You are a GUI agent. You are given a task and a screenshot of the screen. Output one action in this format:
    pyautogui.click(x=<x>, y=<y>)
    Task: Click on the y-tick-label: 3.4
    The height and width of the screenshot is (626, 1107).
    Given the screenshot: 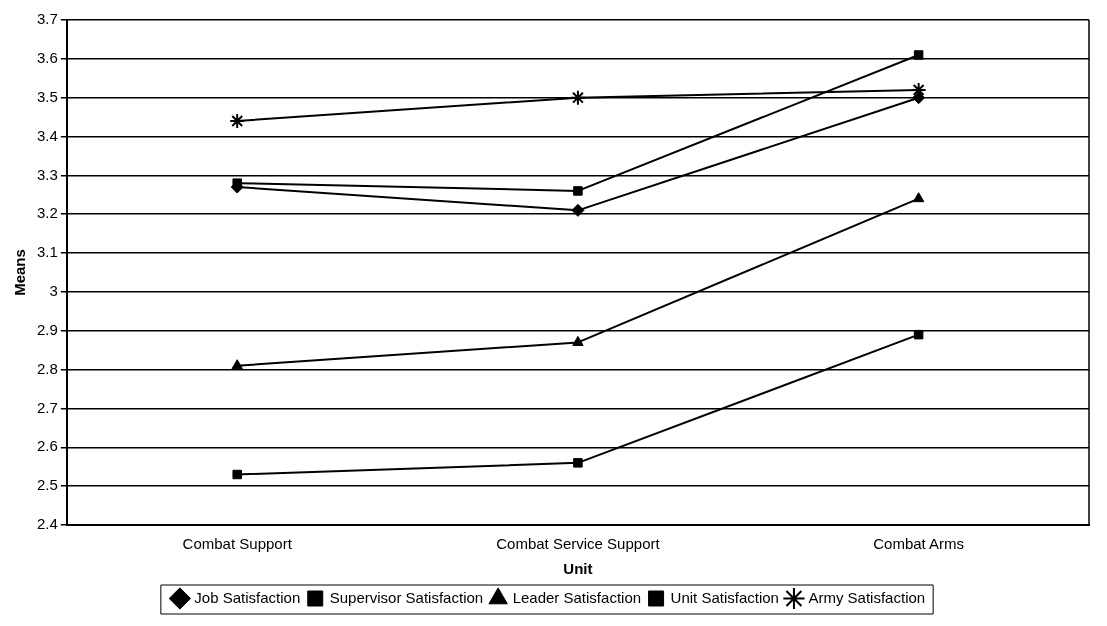 What is the action you would take?
    pyautogui.click(x=47, y=135)
    